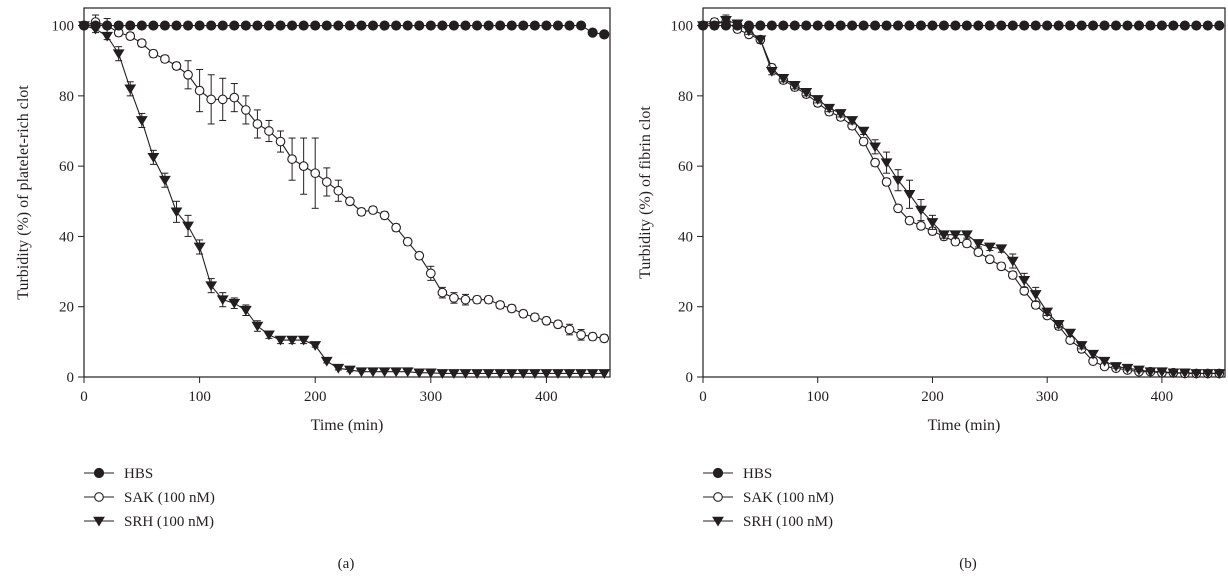  What do you see at coordinates (315, 397) in the screenshot?
I see `x-tick-label: 200` at bounding box center [315, 397].